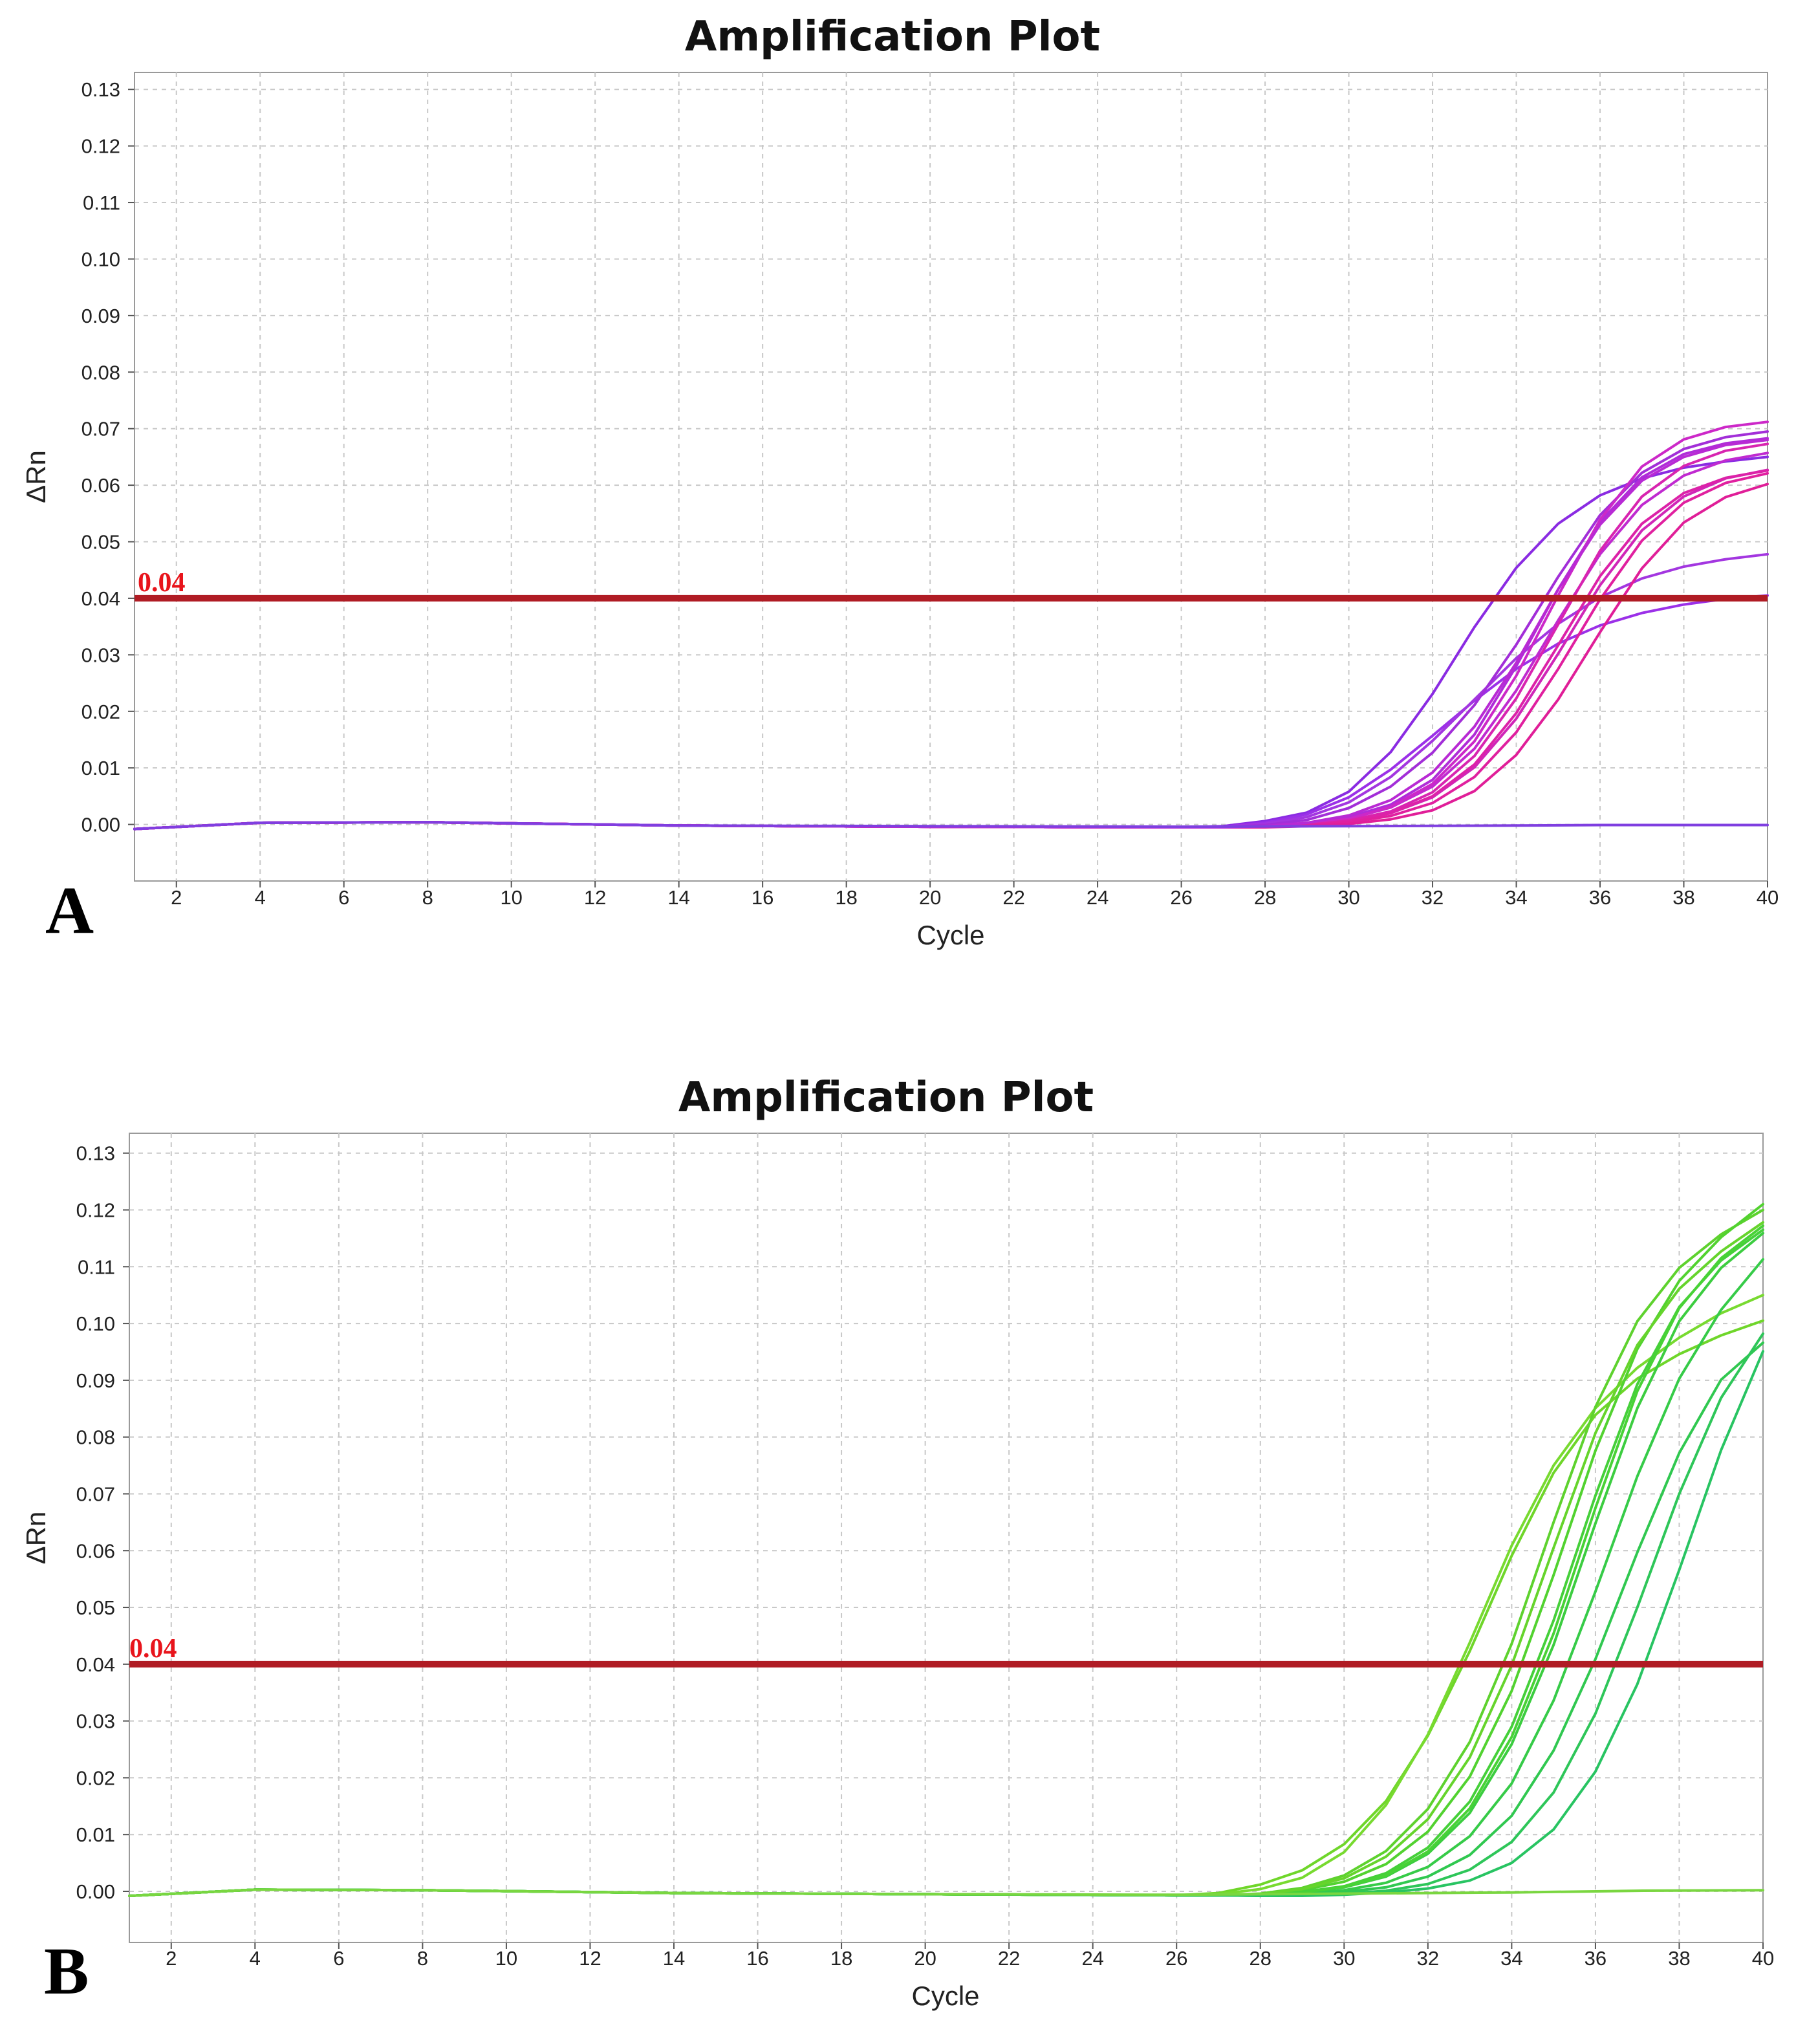 This screenshot has height=2044, width=1796. Describe the element at coordinates (1013, 898) in the screenshot. I see `chart-a-x-tick-label: 22` at that location.